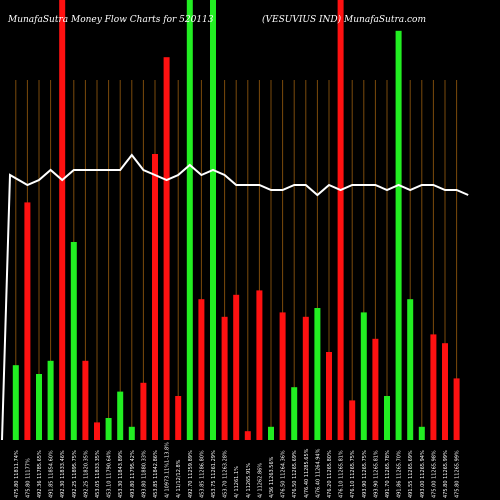 Image resolution: width=500 pixels, height=500 pixels. I want to click on x-tick-label: 4/ 11265.91%, so click(249, 480).